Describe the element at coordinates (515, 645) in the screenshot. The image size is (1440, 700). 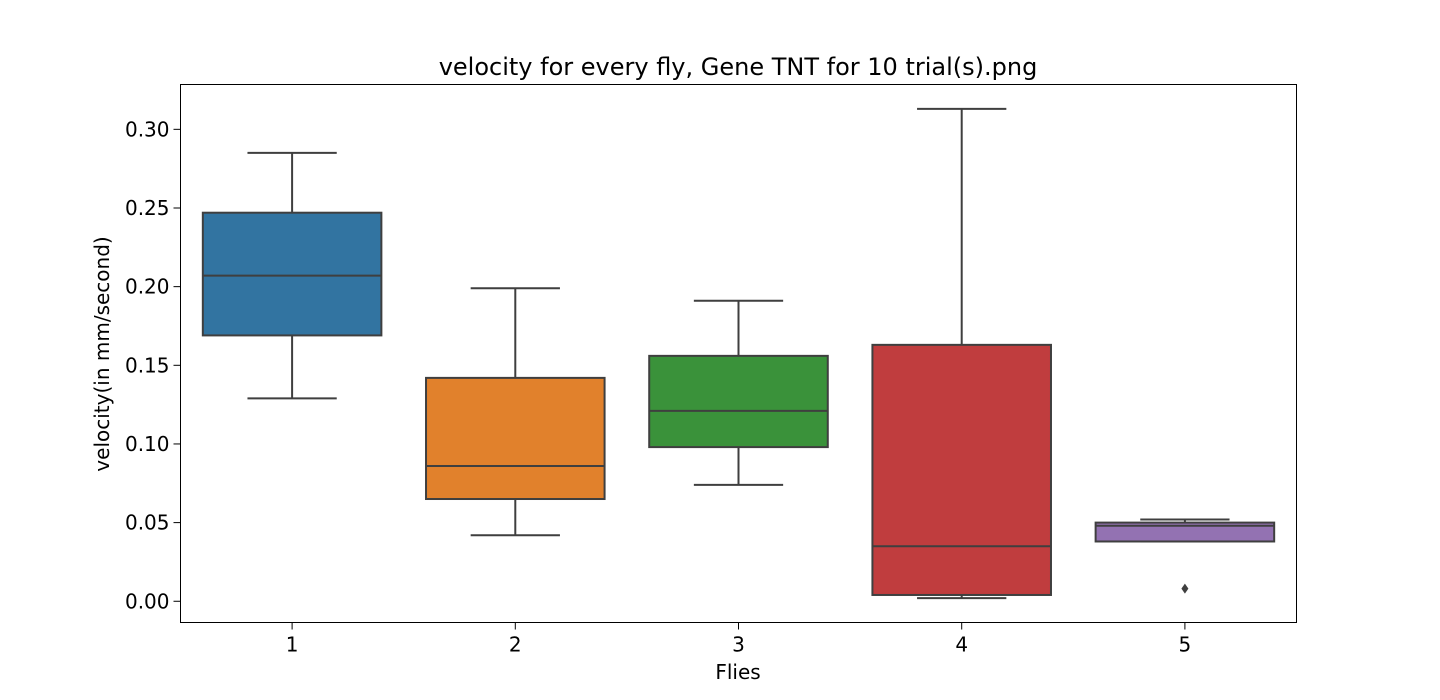
I see `x-tick-label: 2` at that location.